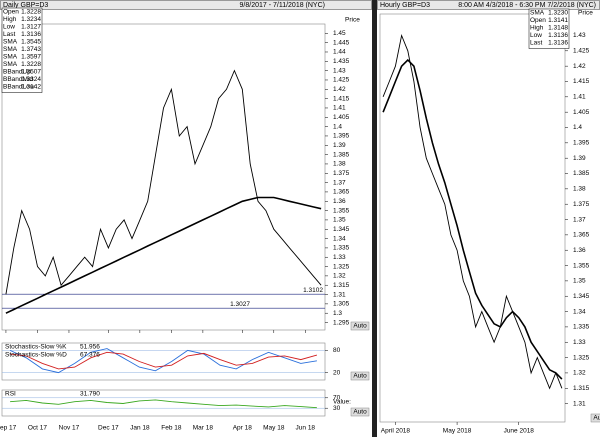 This screenshot has width=600, height=437. I want to click on y-tick-label: 1.33, so click(339, 257).